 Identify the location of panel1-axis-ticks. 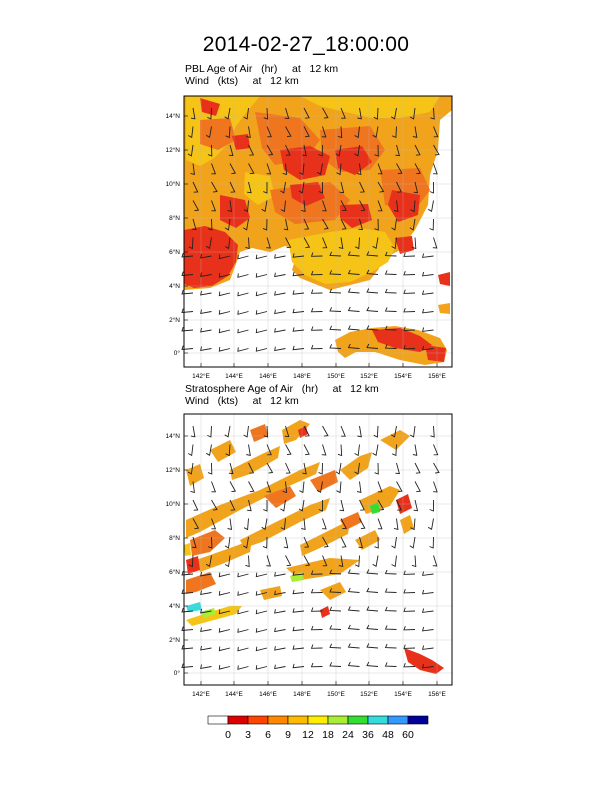
(311, 241).